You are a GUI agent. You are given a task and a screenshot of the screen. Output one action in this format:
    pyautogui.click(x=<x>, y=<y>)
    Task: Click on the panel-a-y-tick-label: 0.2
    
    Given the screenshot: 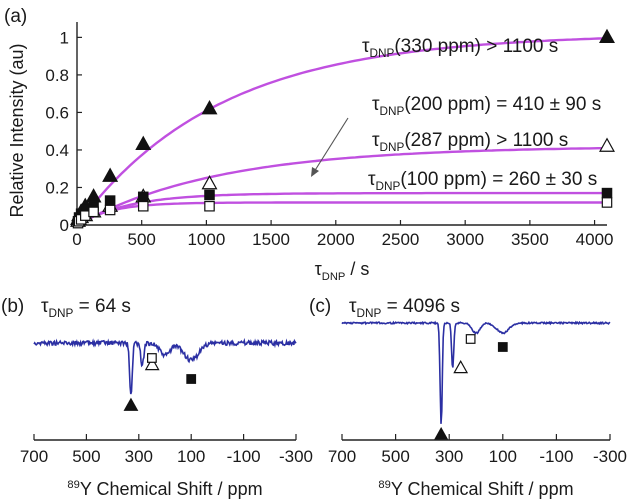 What is the action you would take?
    pyautogui.click(x=57, y=187)
    